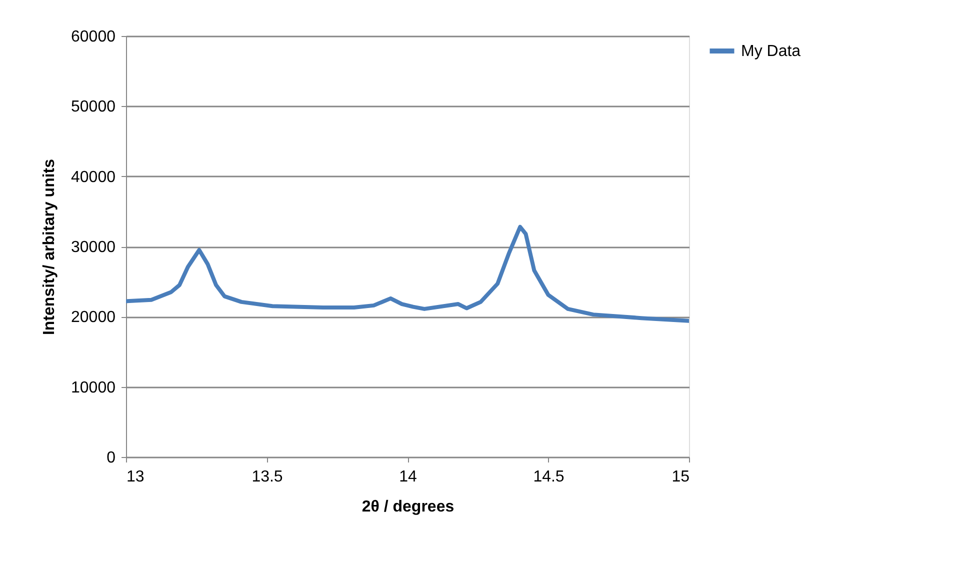 This screenshot has width=961, height=581. I want to click on x-tick-label: 13.5, so click(267, 477).